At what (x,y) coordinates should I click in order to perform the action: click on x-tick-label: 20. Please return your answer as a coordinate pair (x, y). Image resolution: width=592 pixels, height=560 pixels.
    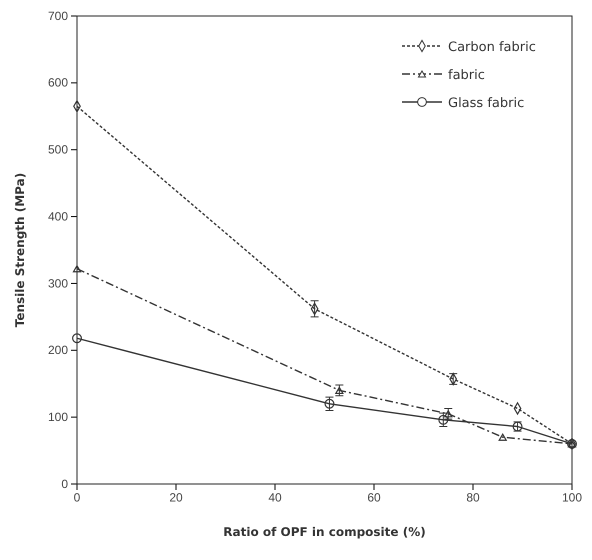
    Looking at the image, I should click on (176, 497).